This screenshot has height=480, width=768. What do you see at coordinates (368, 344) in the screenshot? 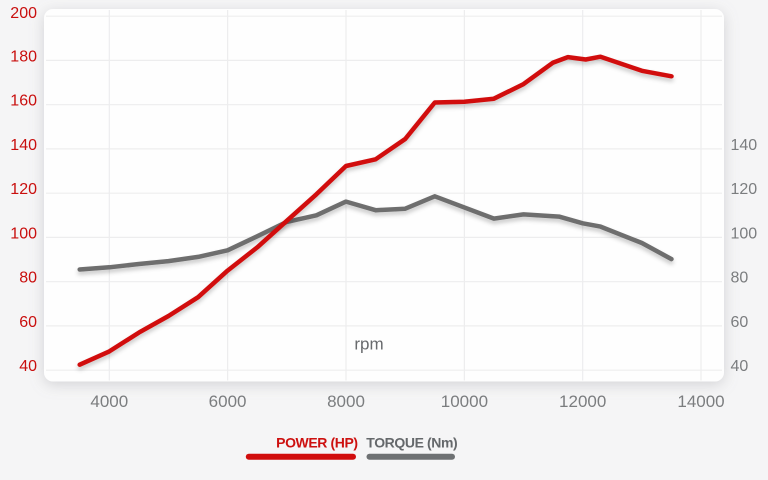
I see `svg-text: rpm` at bounding box center [368, 344].